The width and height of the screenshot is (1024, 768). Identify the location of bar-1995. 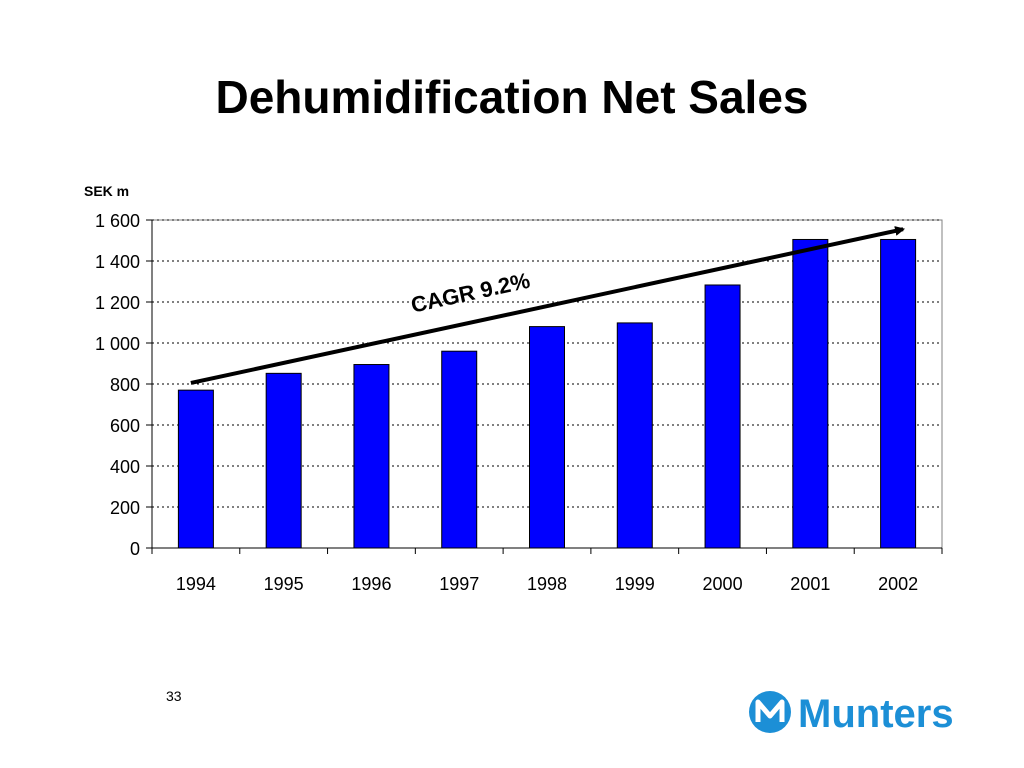
(283, 460).